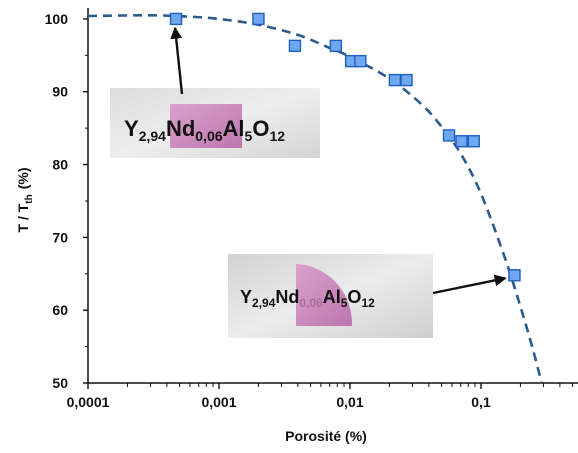 The image size is (578, 453). I want to click on y-tick-label: 90, so click(60, 92).